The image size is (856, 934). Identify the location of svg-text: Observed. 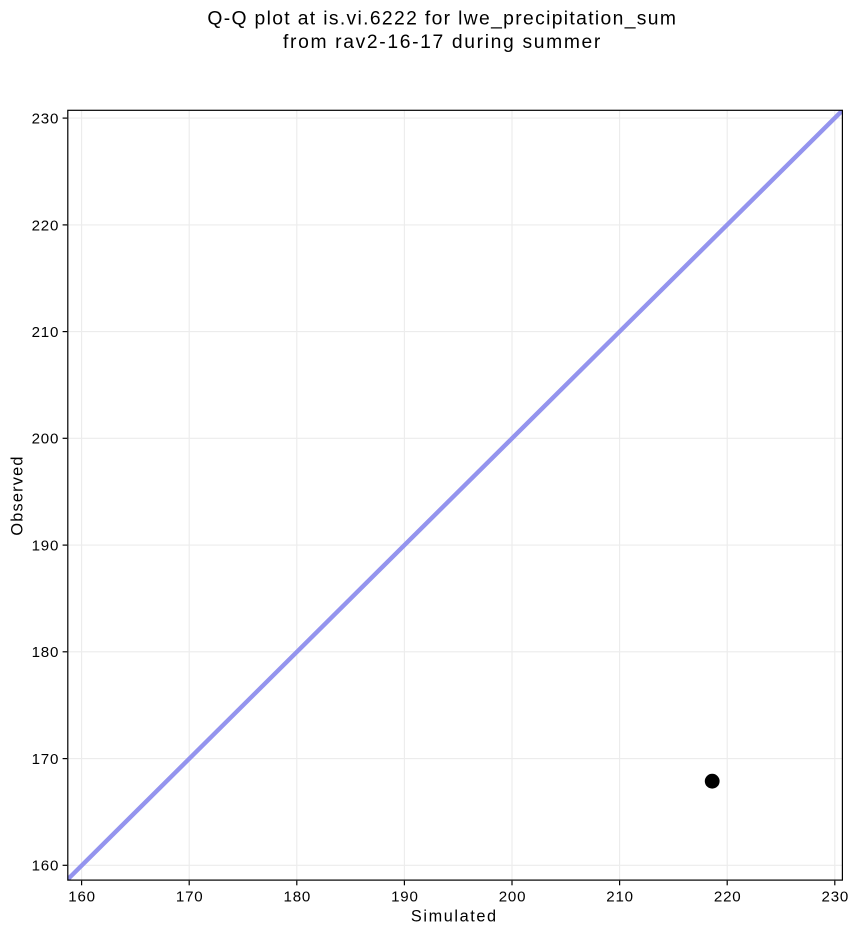
(17, 495).